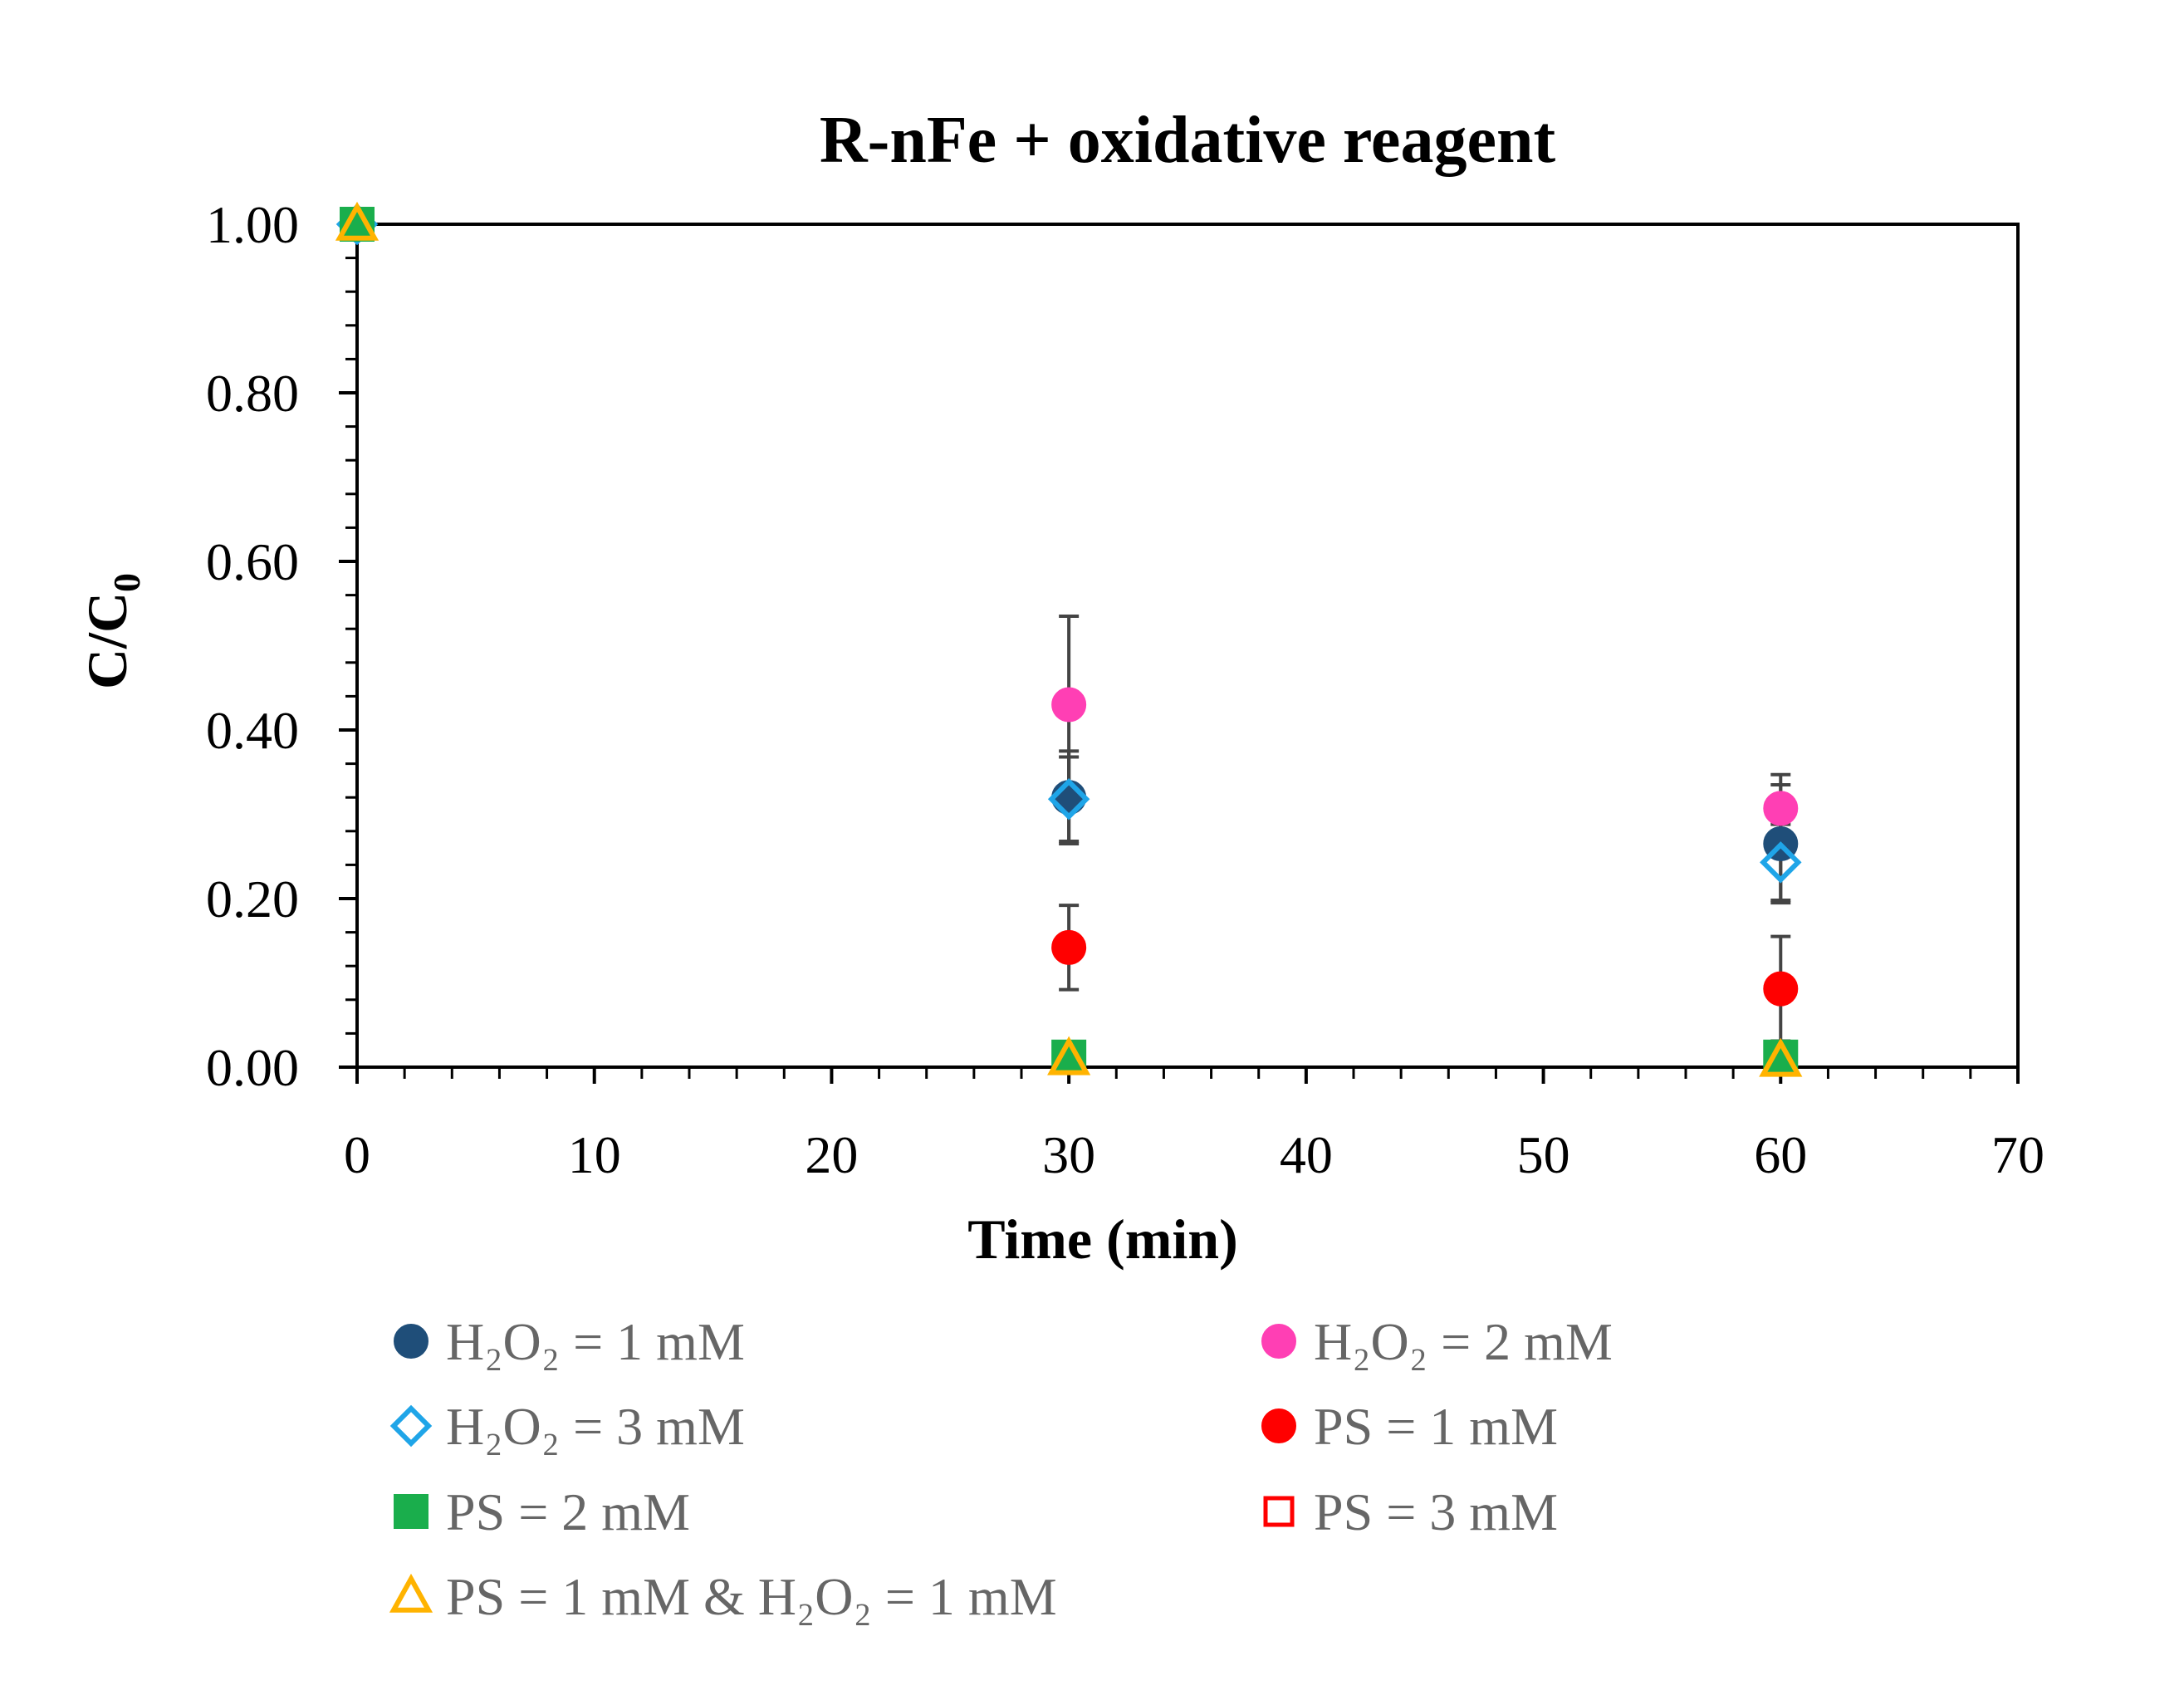 This screenshot has width=2184, height=1695. Describe the element at coordinates (1068, 1154) in the screenshot. I see `x-tick-label: 30` at that location.